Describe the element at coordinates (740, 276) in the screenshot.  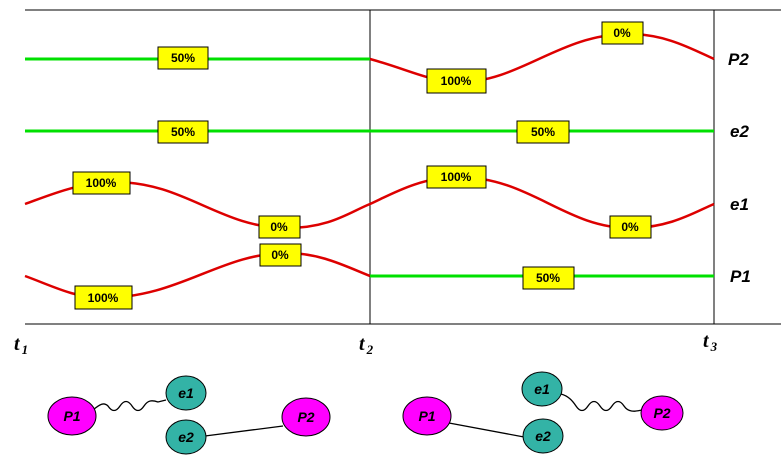
I see `row-label-p1: P1` at that location.